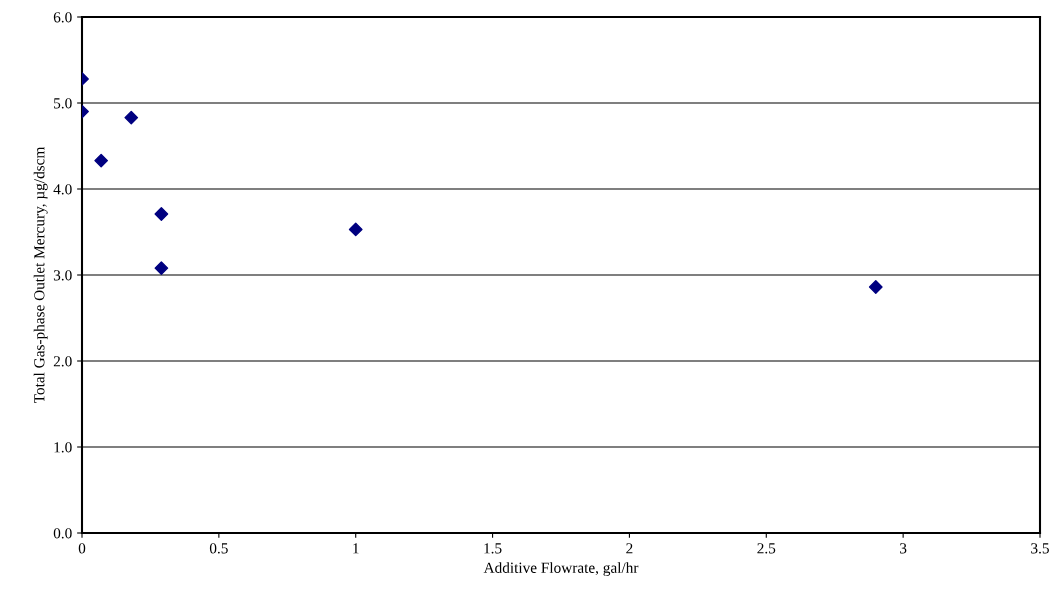  What do you see at coordinates (63, 447) in the screenshot?
I see `y-tick-label: 1.0` at bounding box center [63, 447].